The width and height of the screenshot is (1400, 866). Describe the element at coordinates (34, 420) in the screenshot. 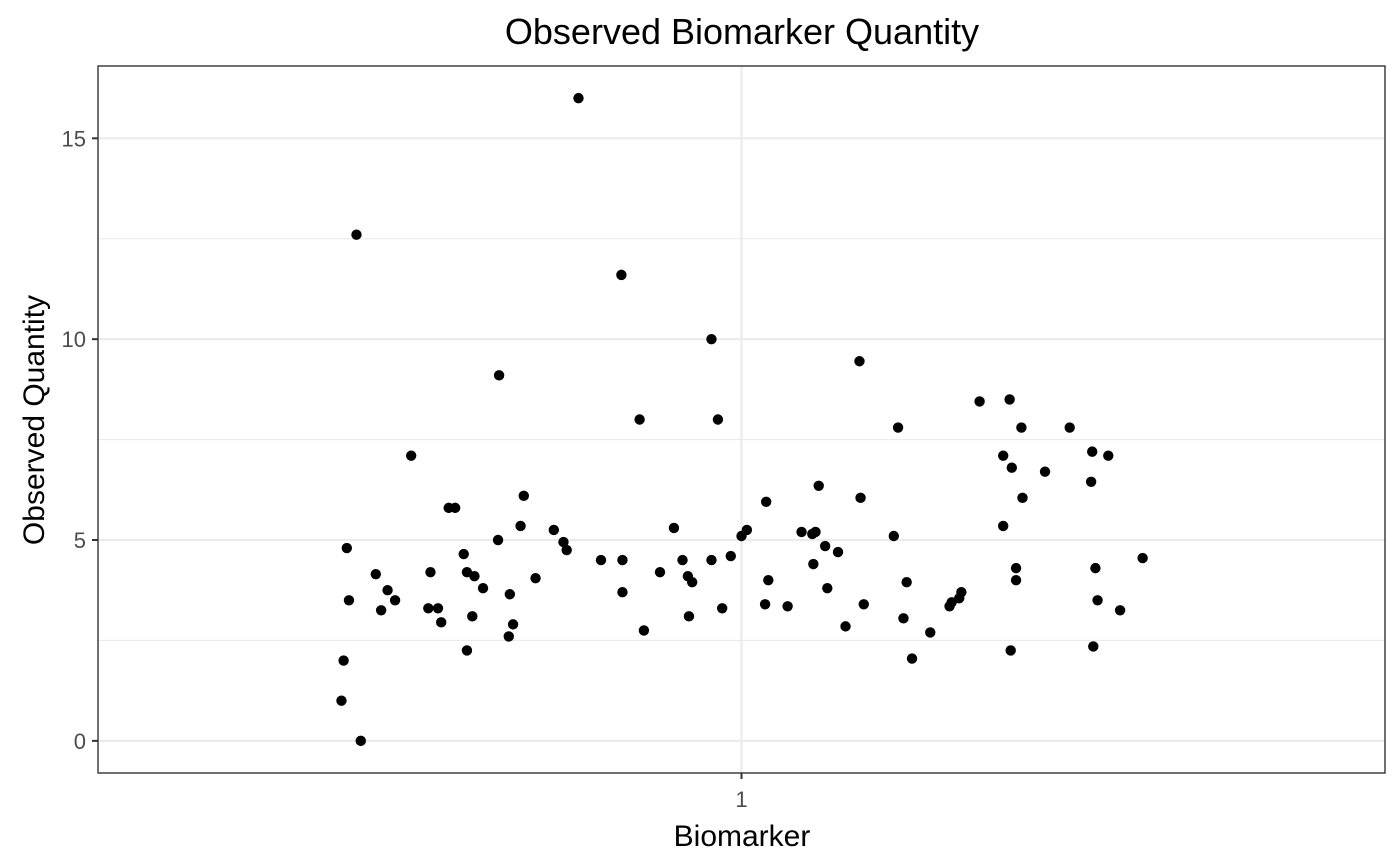

I see `y-axis-label: Observed Quantity` at that location.